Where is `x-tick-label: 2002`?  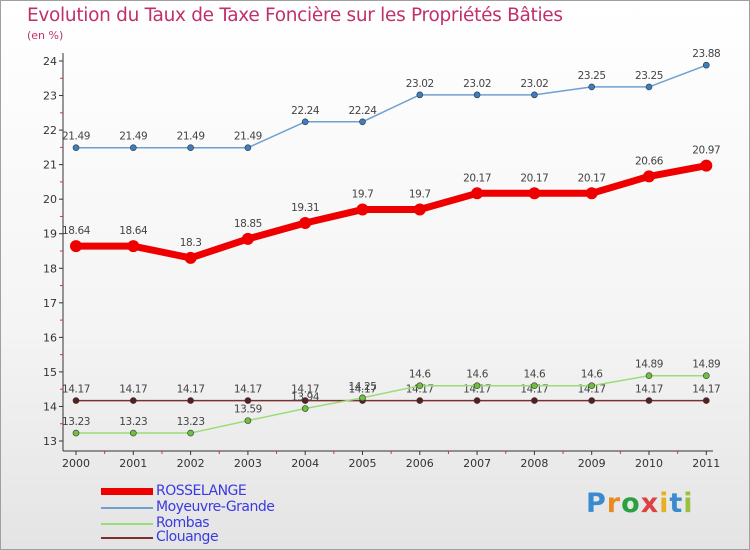 x-tick-label: 2002 is located at coordinates (191, 463).